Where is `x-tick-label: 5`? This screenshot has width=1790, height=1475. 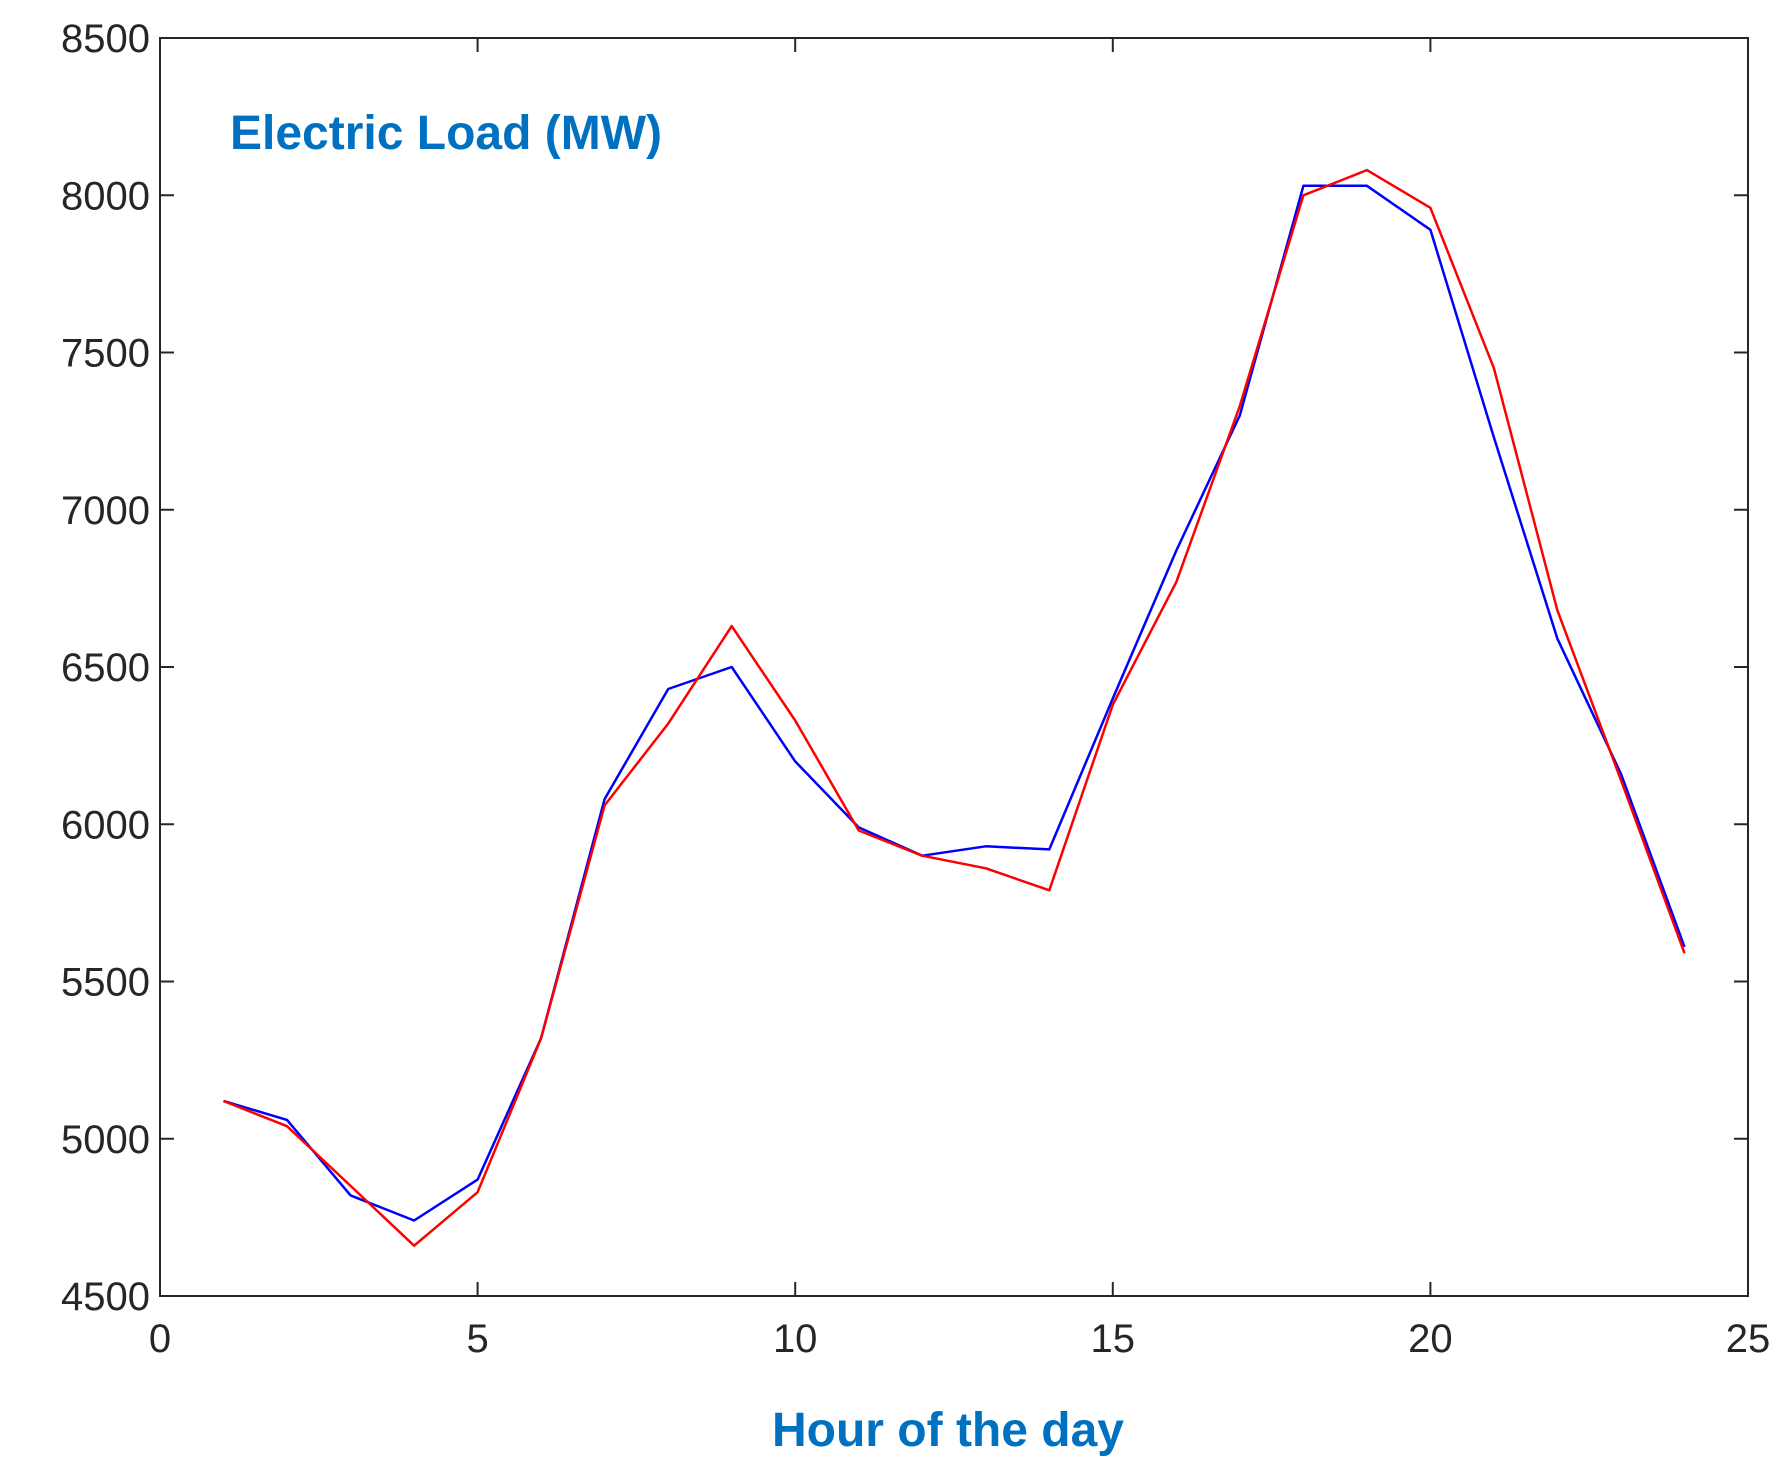 x-tick-label: 5 is located at coordinates (477, 1339).